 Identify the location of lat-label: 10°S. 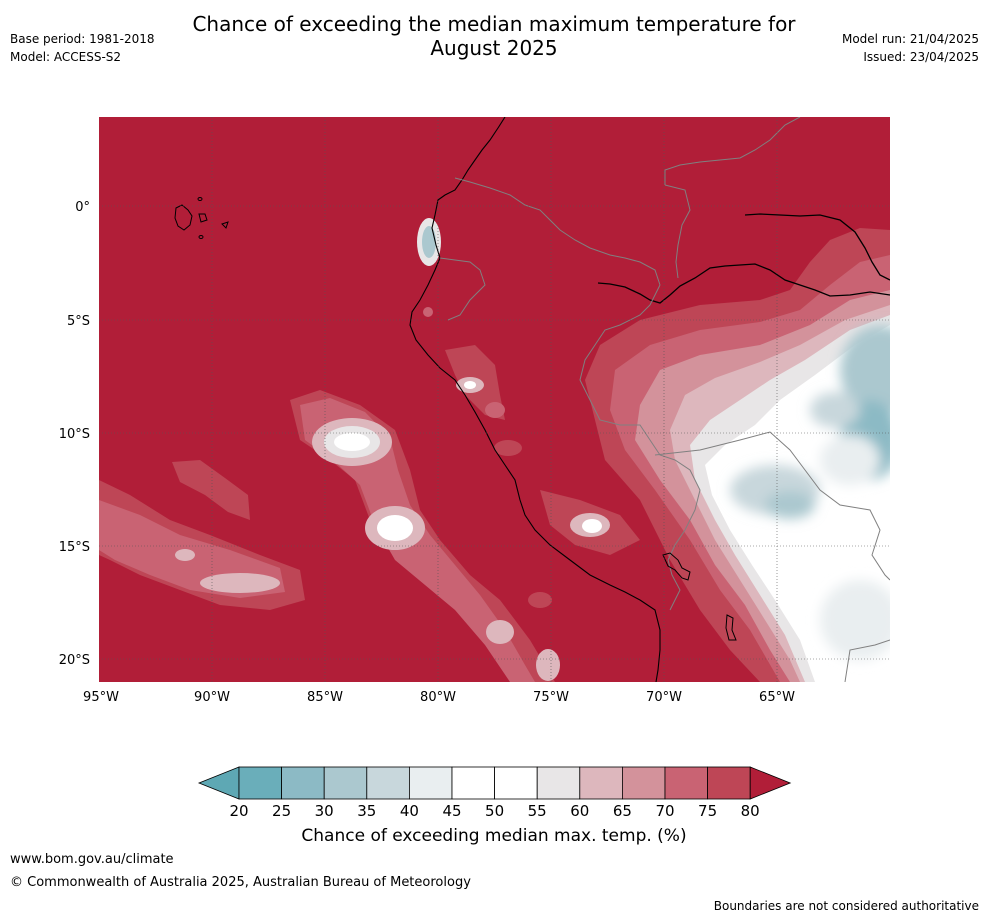
(74, 434).